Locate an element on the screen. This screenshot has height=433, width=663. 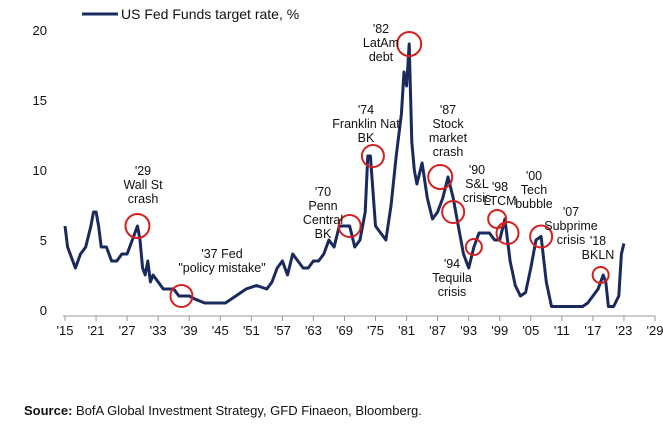
x-tick-label: '11 is located at coordinates (562, 330).